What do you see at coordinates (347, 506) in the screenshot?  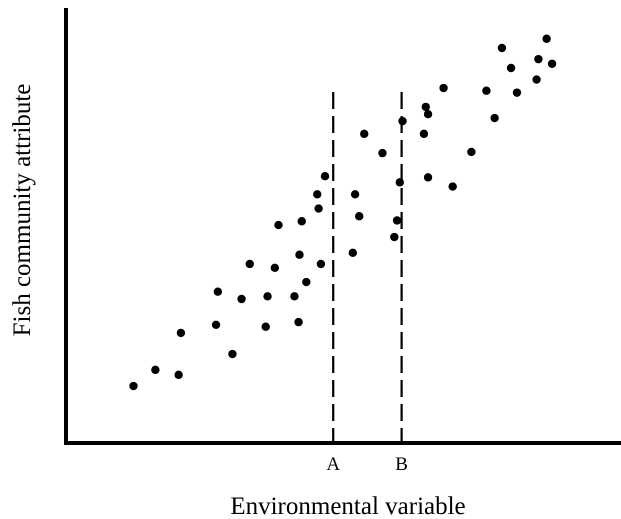 I see `x-axis-label: Environmental variable` at bounding box center [347, 506].